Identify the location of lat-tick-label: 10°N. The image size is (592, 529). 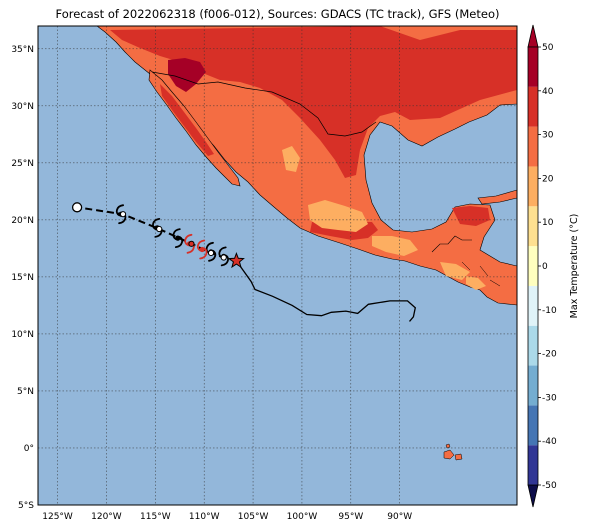
(22, 335).